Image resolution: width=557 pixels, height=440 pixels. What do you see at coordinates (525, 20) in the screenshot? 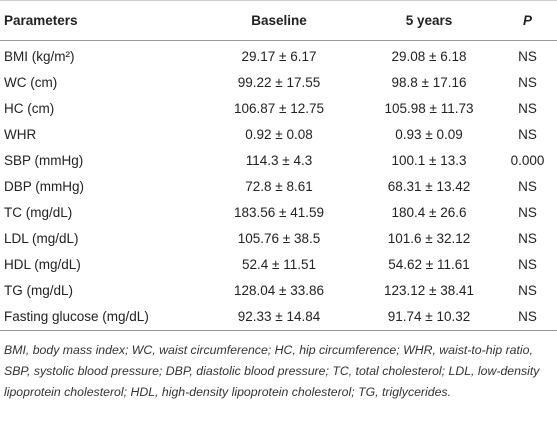
I see `header-cell: P` at bounding box center [525, 20].